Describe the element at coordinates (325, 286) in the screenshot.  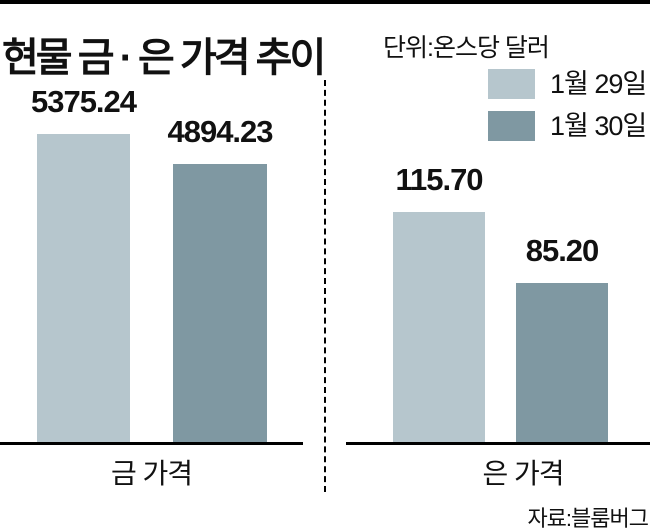
I see `panel-divider-dashed-line` at that location.